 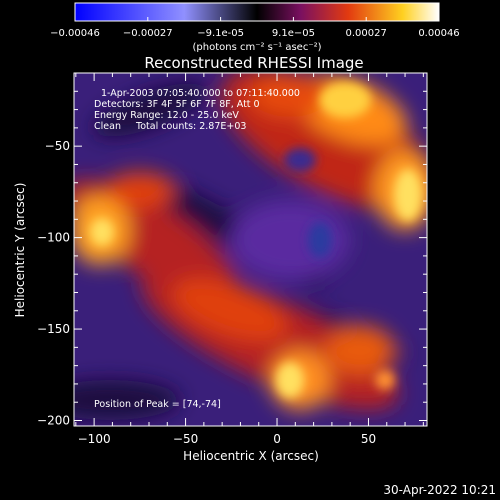 I want to click on annotation-peak-position: Position of Peak = [74,-74], so click(x=157, y=404).